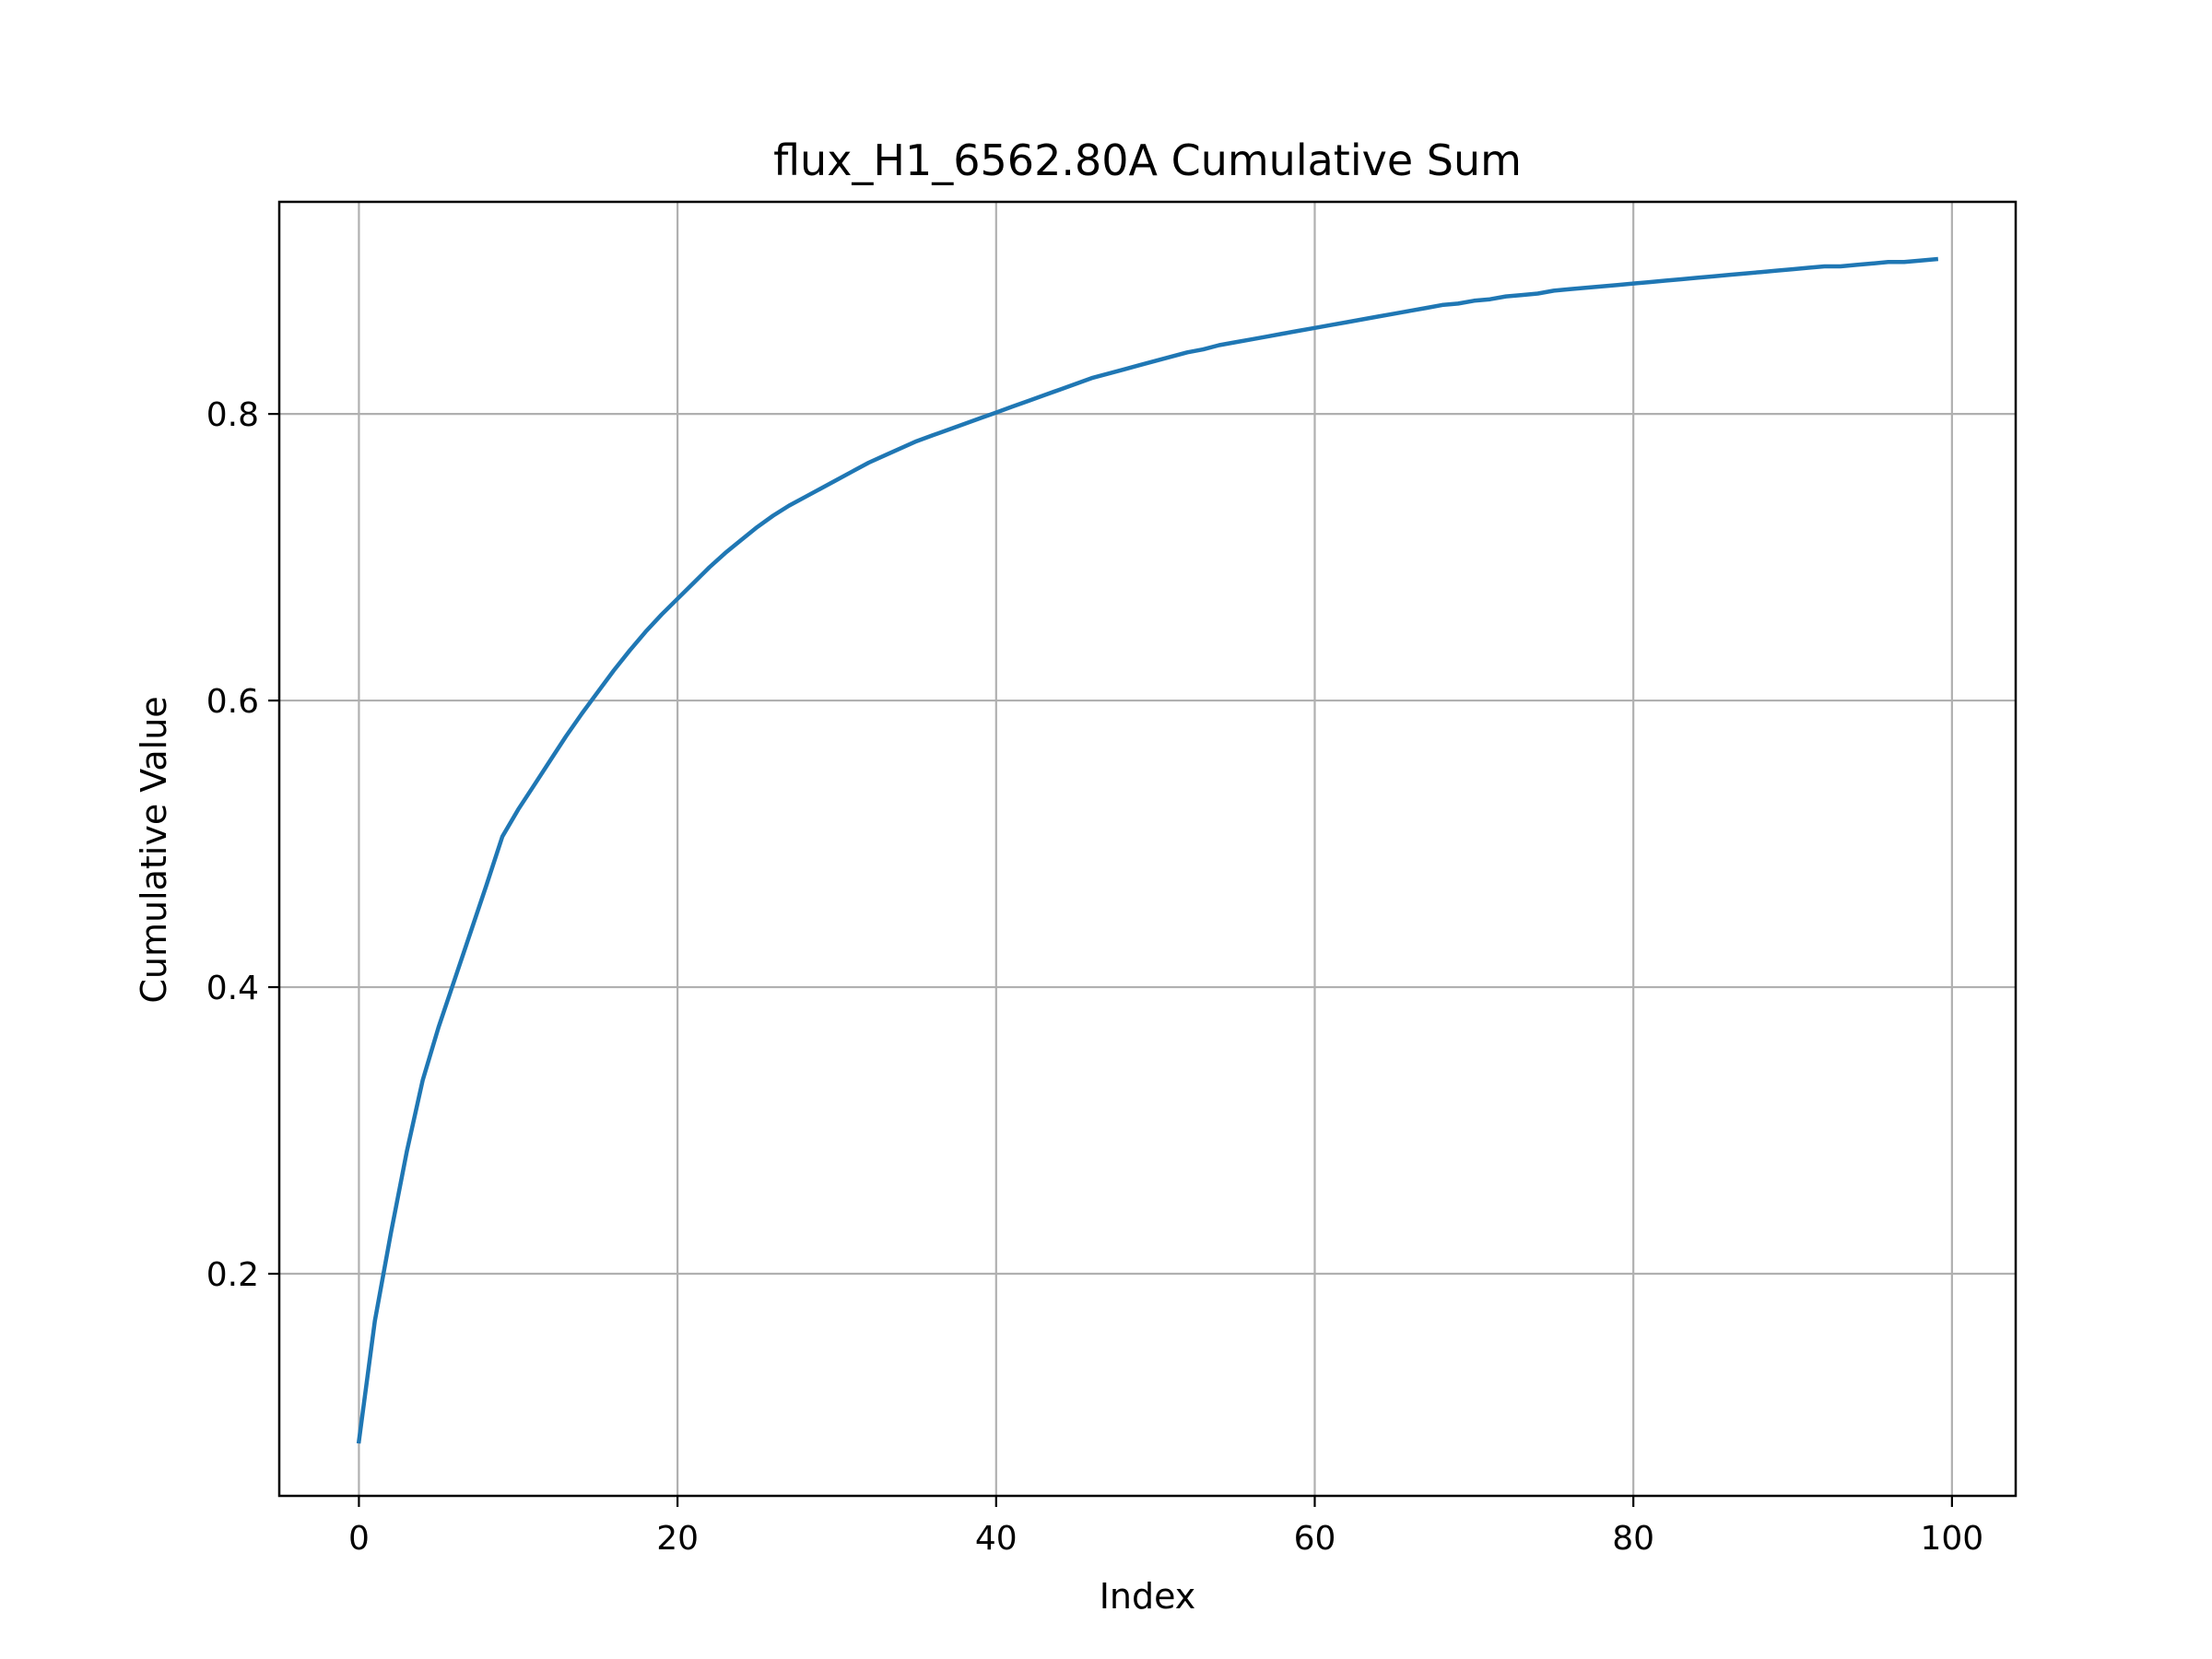 The width and height of the screenshot is (2212, 1659). What do you see at coordinates (232, 1275) in the screenshot?
I see `y-tick-label: 0.2` at bounding box center [232, 1275].